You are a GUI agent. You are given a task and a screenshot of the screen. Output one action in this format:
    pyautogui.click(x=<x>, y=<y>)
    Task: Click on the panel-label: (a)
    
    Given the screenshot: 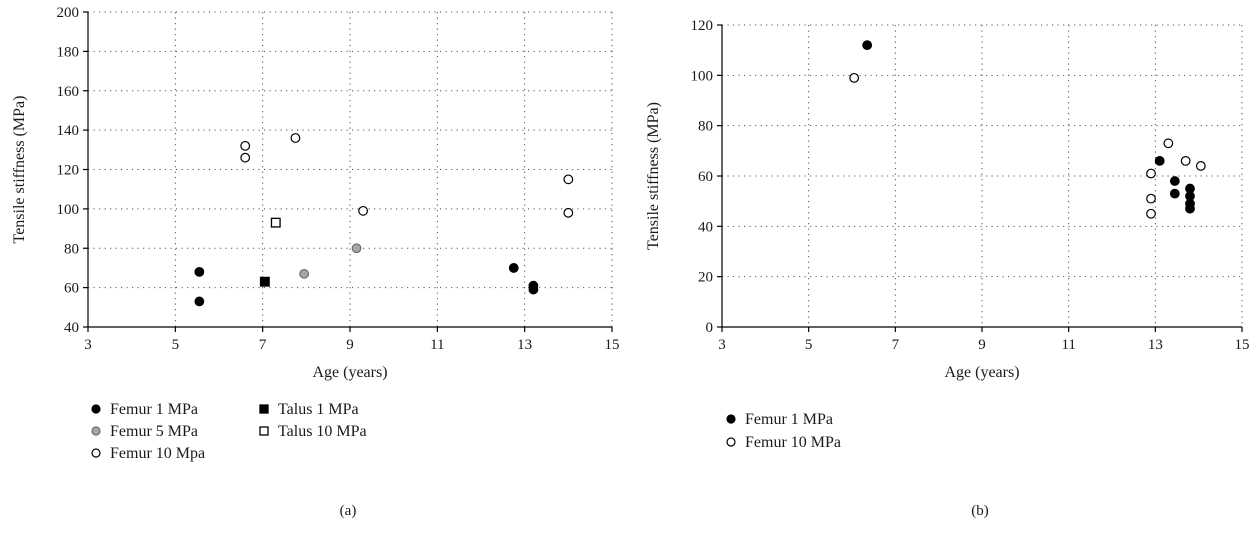 What is the action you would take?
    pyautogui.click(x=348, y=511)
    